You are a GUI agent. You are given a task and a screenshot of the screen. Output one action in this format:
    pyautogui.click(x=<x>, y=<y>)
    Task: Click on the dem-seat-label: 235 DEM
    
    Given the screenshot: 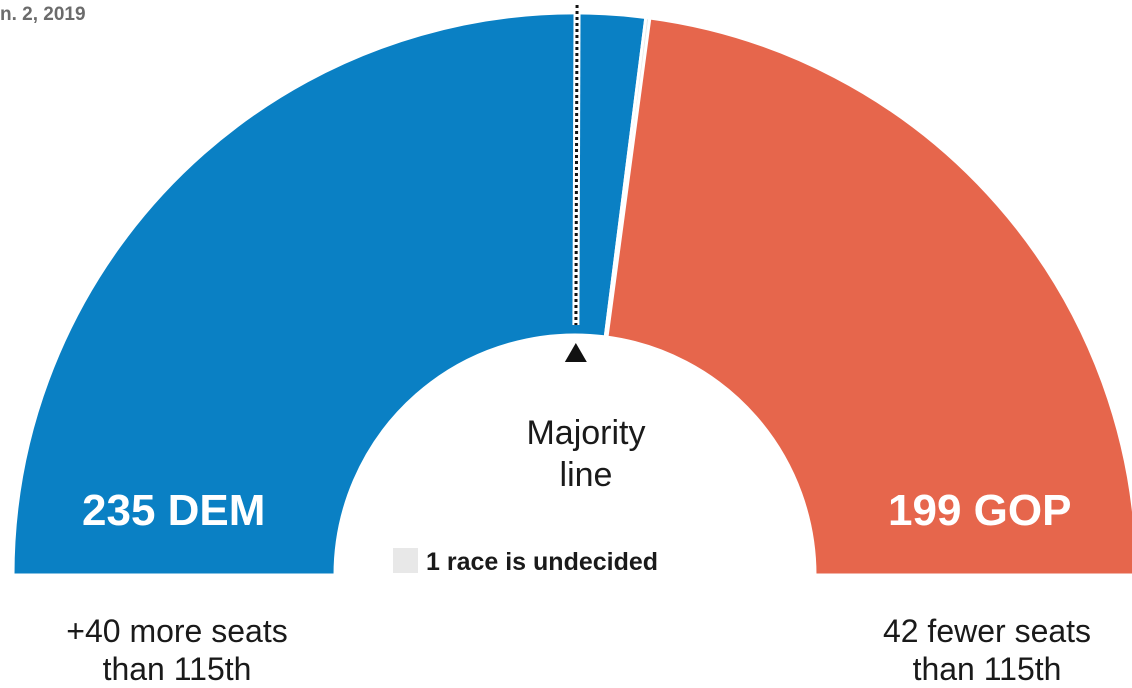 What is the action you would take?
    pyautogui.click(x=174, y=510)
    